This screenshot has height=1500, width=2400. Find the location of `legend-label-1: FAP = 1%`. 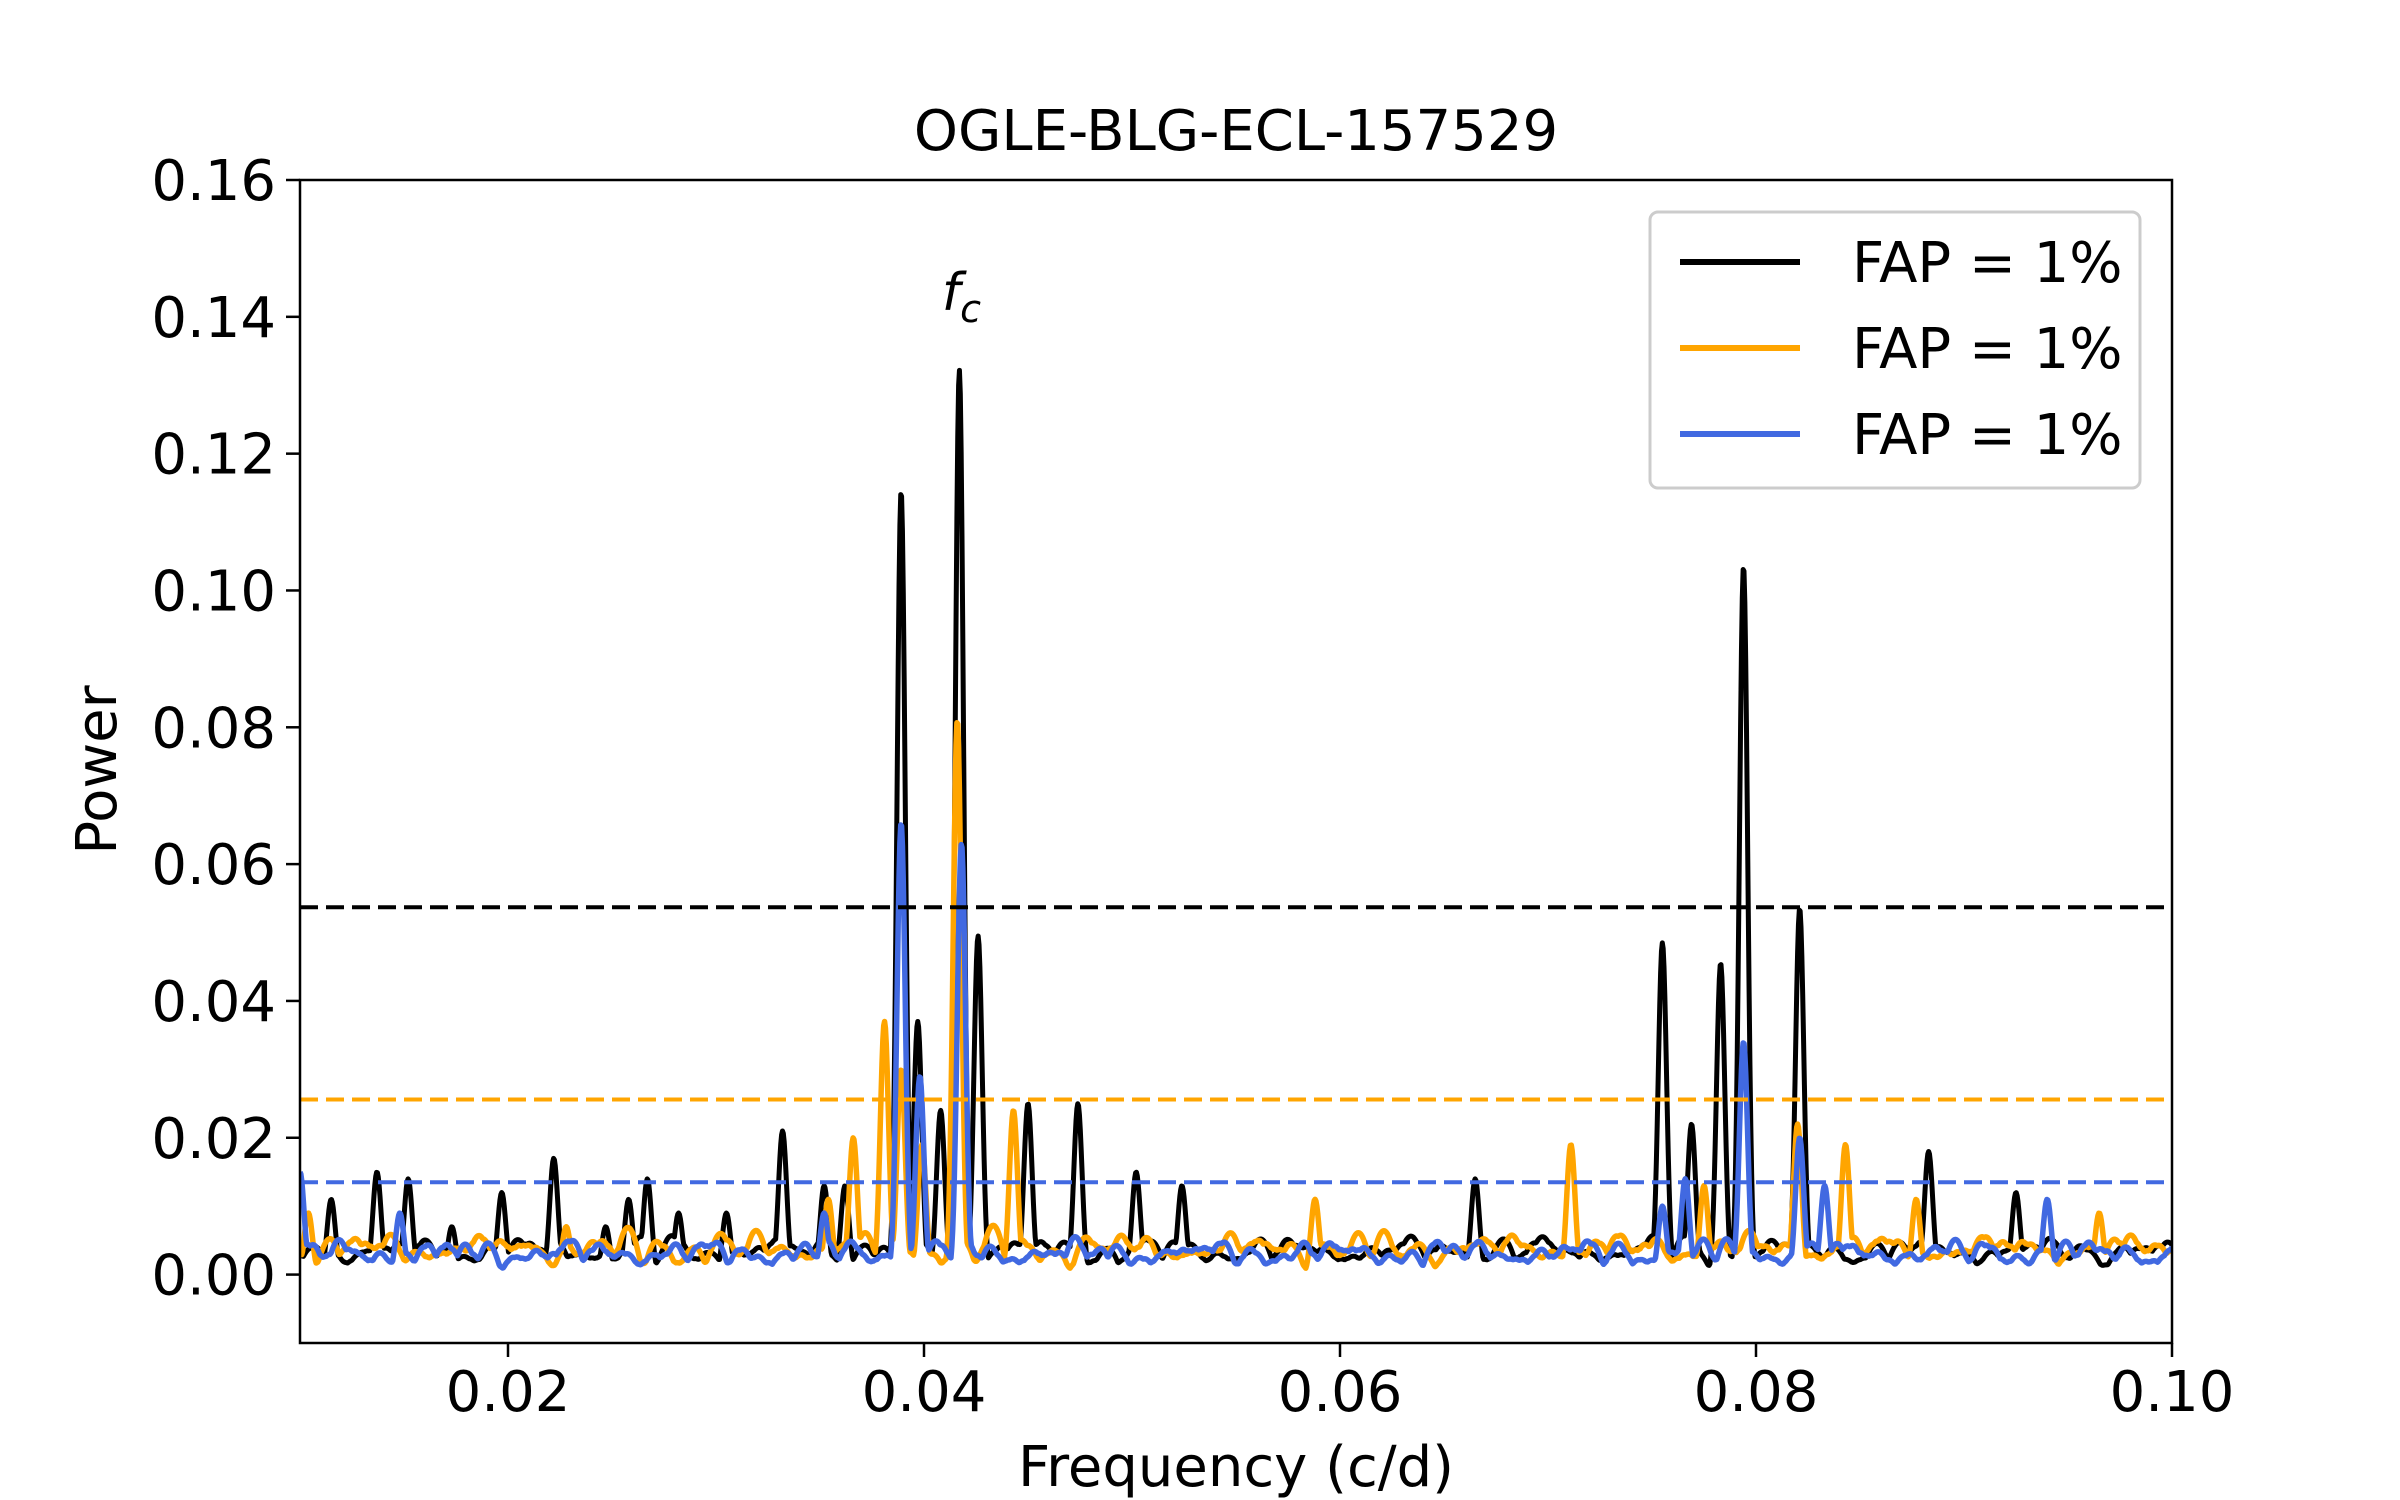

legend-label-1: FAP = 1% is located at coordinates (1987, 263).